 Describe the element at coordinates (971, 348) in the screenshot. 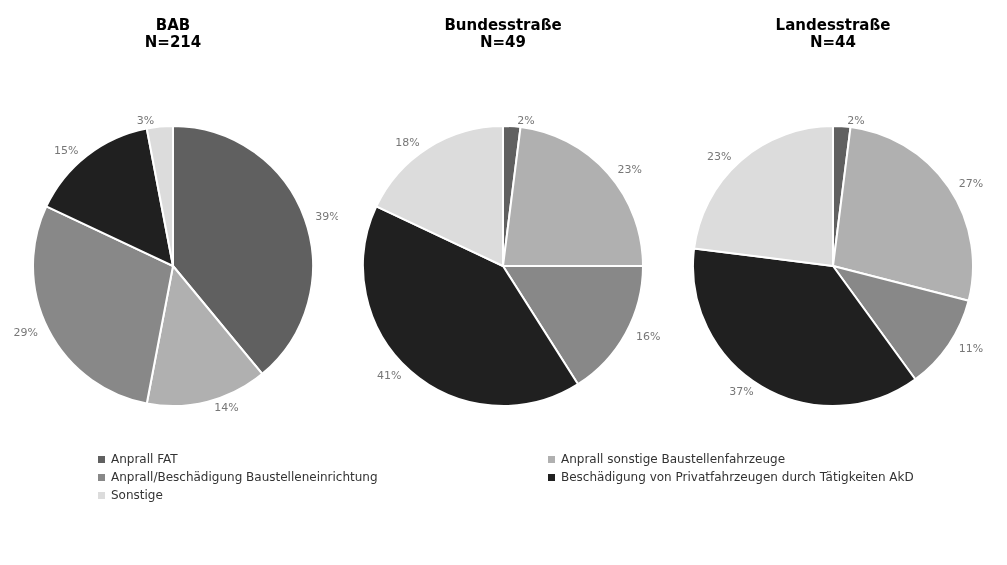

I see `data-label: 11%` at that location.